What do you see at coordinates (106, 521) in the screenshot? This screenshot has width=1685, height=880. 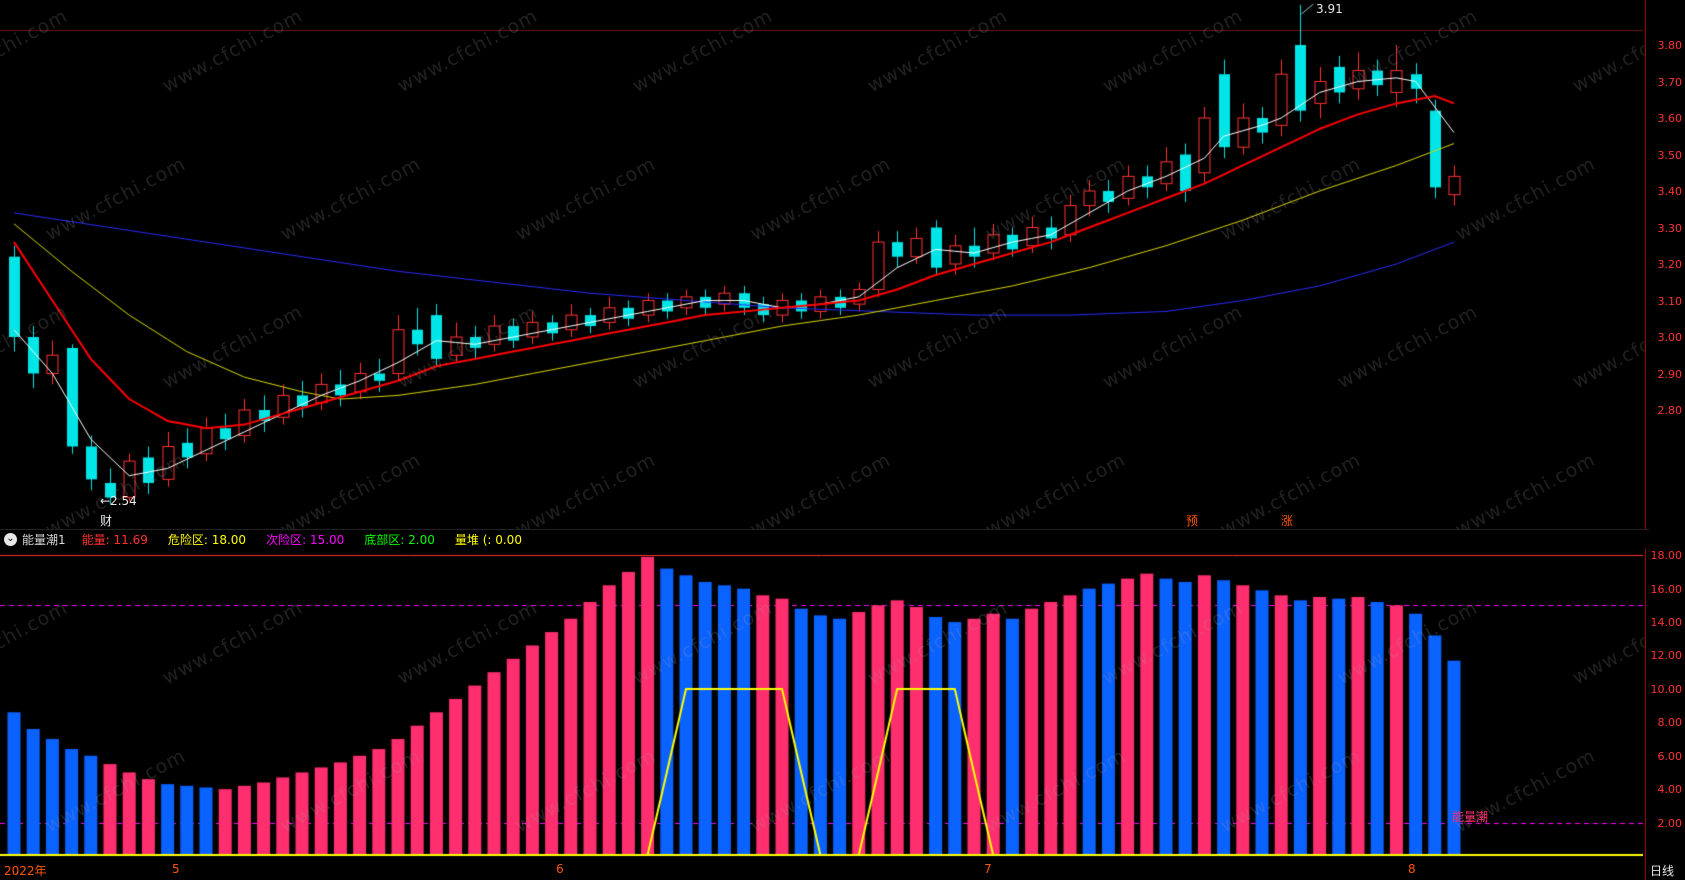 I see `event-marker: 财` at bounding box center [106, 521].